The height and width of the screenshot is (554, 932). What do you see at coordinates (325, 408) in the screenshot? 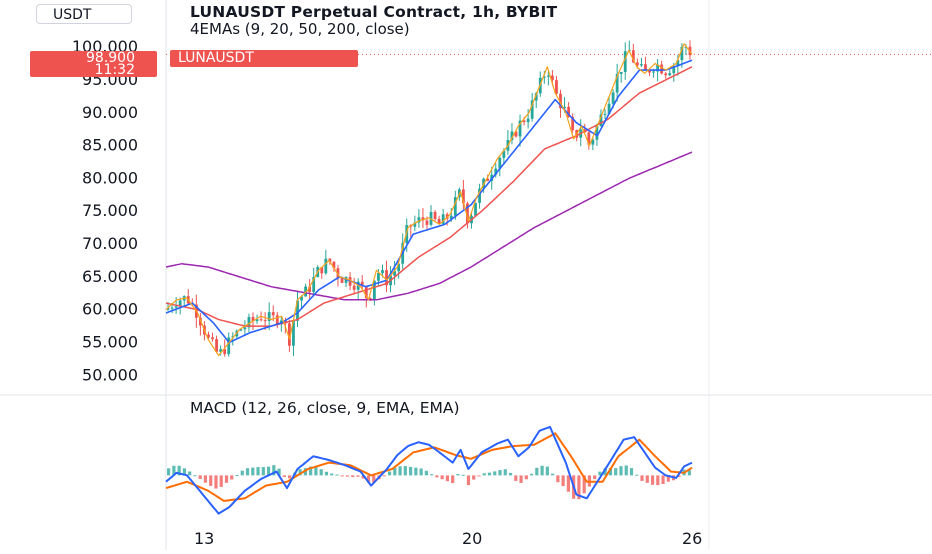
I see `macd-title: MACD (12, 26, close, 9, EMA, EMA)` at bounding box center [325, 408].